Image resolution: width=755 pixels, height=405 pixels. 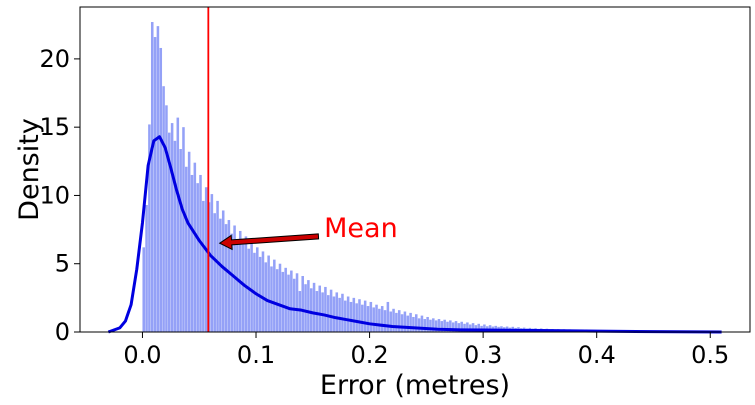 What do you see at coordinates (29, 169) in the screenshot?
I see `y-axis-label: Density` at bounding box center [29, 169].